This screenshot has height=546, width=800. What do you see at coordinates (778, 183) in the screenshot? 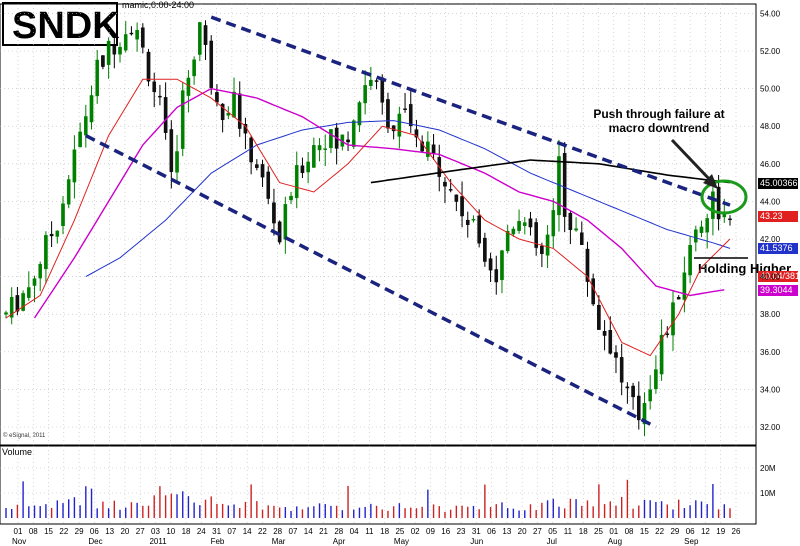
I see `price-tag: 45.00366` at bounding box center [778, 183].